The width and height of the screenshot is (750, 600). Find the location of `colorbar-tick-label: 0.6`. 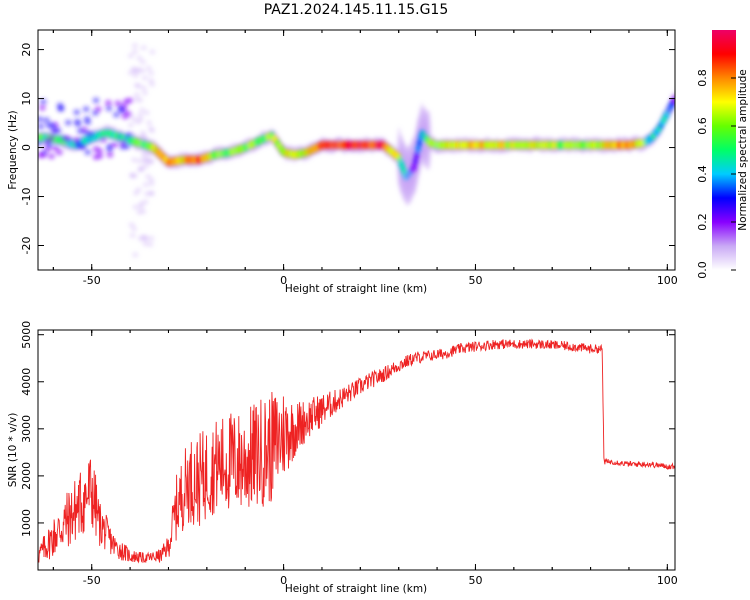

colorbar-tick-label: 0.6 is located at coordinates (702, 126).